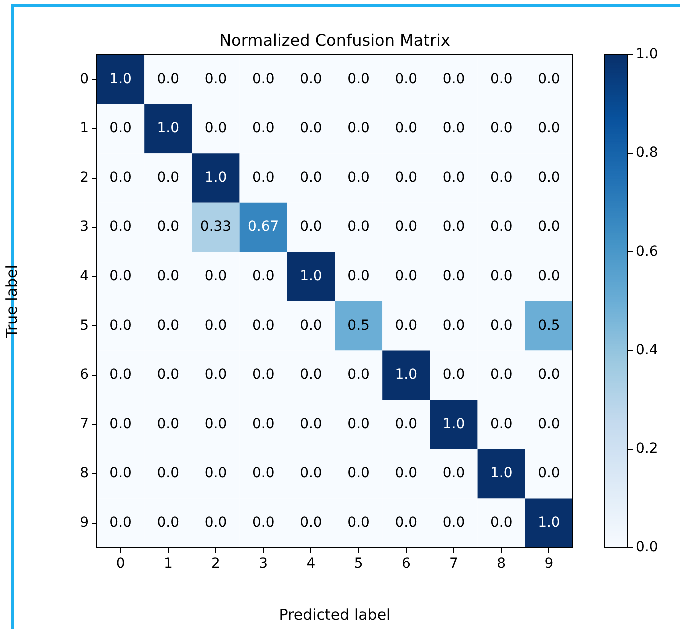 This screenshot has height=629, width=681. I want to click on color-bar-label: 0.2, so click(647, 449).